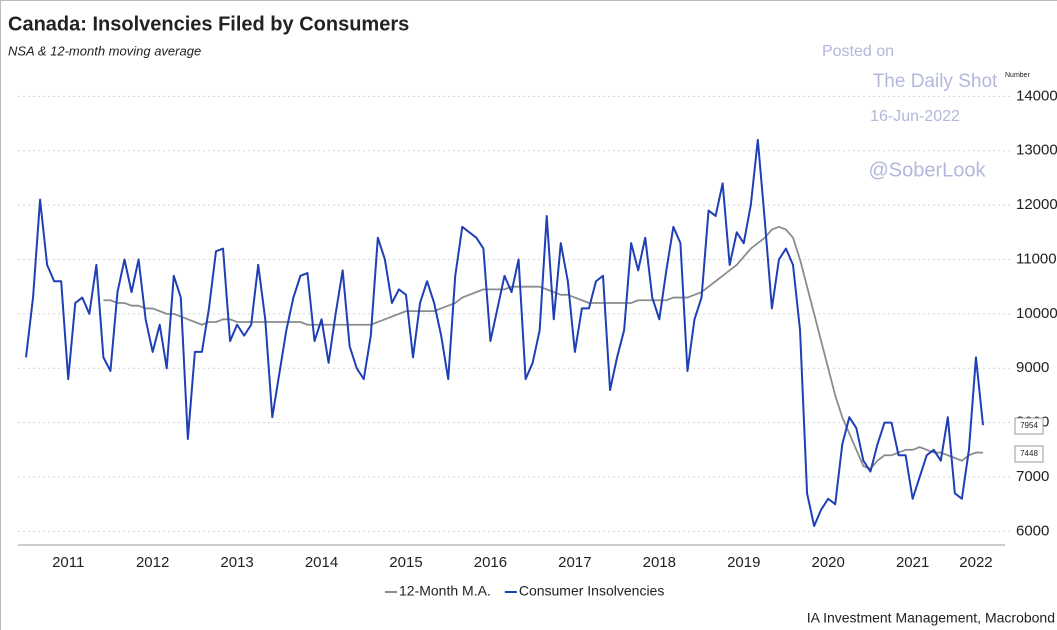 The image size is (1057, 630). I want to click on watermark: The Daily Shot, so click(935, 81).